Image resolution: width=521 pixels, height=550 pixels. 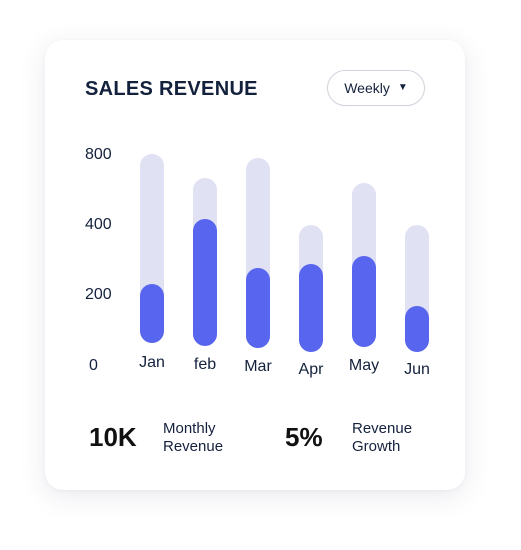 I want to click on y-tick-0: 0, so click(x=93, y=365).